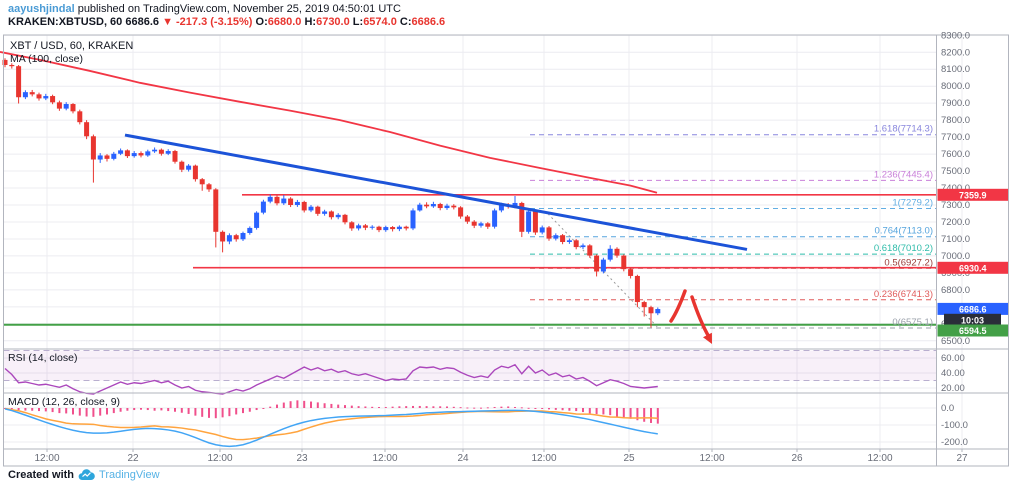 Image resolution: width=1024 pixels, height=486 pixels. I want to click on rsi-pane, so click(470, 372).